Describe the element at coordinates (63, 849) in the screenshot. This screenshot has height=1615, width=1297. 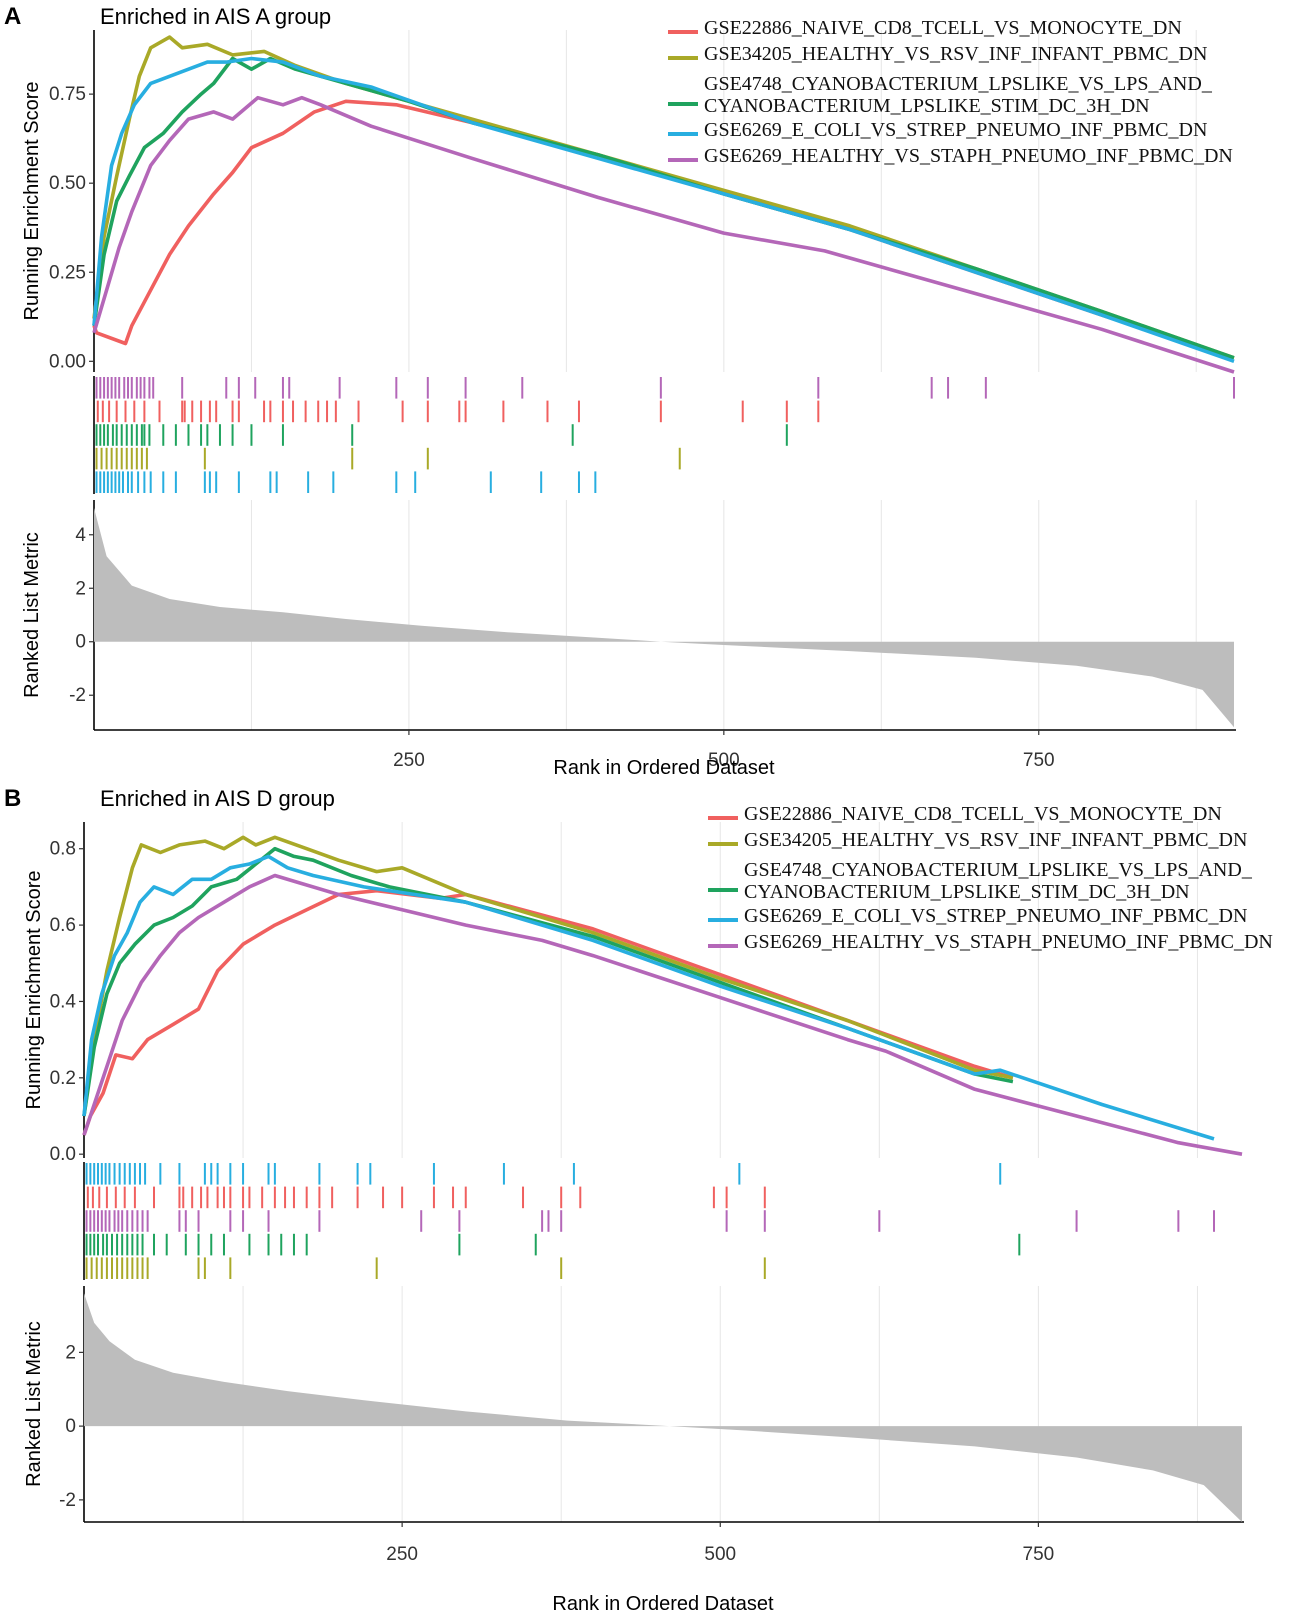
I see `es-y-tick-label: 0.8` at that location.